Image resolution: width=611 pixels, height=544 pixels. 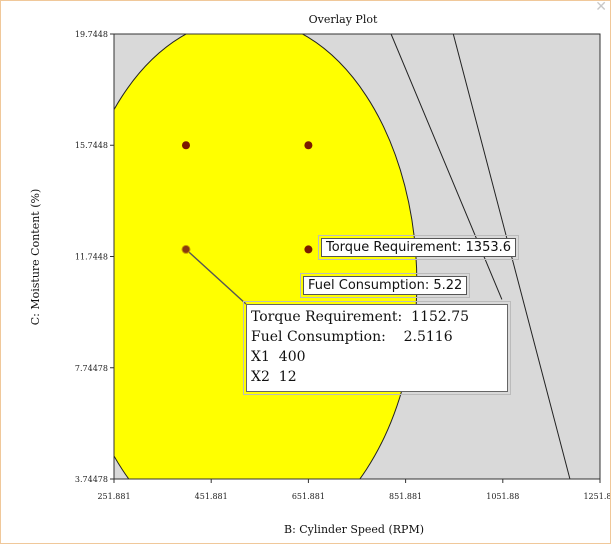 I want to click on flag-value: 1152.75, so click(x=440, y=317).